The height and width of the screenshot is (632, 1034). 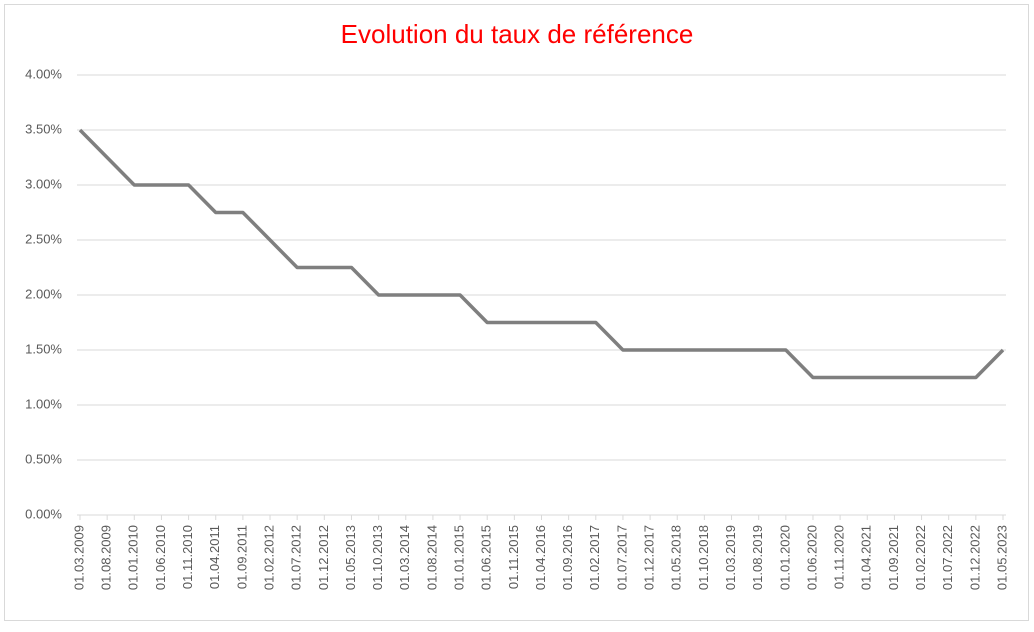 I want to click on x-tick-label: 01.08.2014, so click(x=431, y=557).